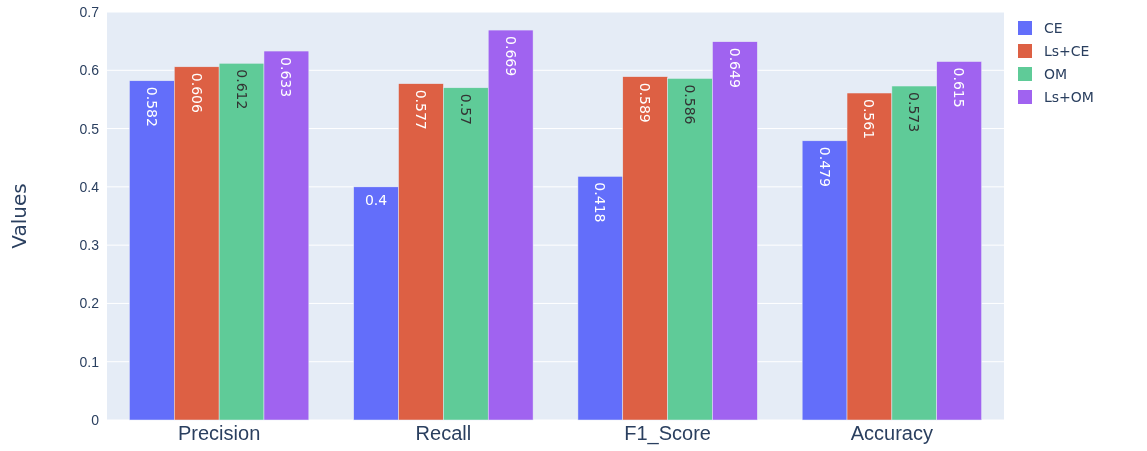 The image size is (1147, 451). I want to click on data-label: 0.589, so click(645, 102).